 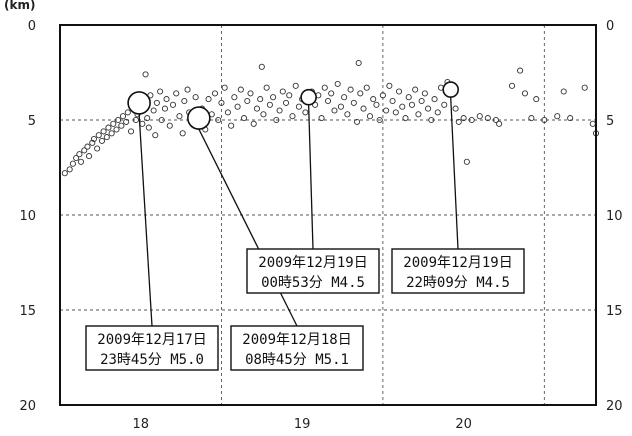 What do you see at coordinates (610, 121) in the screenshot?
I see `y-tick-right: 5` at bounding box center [610, 121].